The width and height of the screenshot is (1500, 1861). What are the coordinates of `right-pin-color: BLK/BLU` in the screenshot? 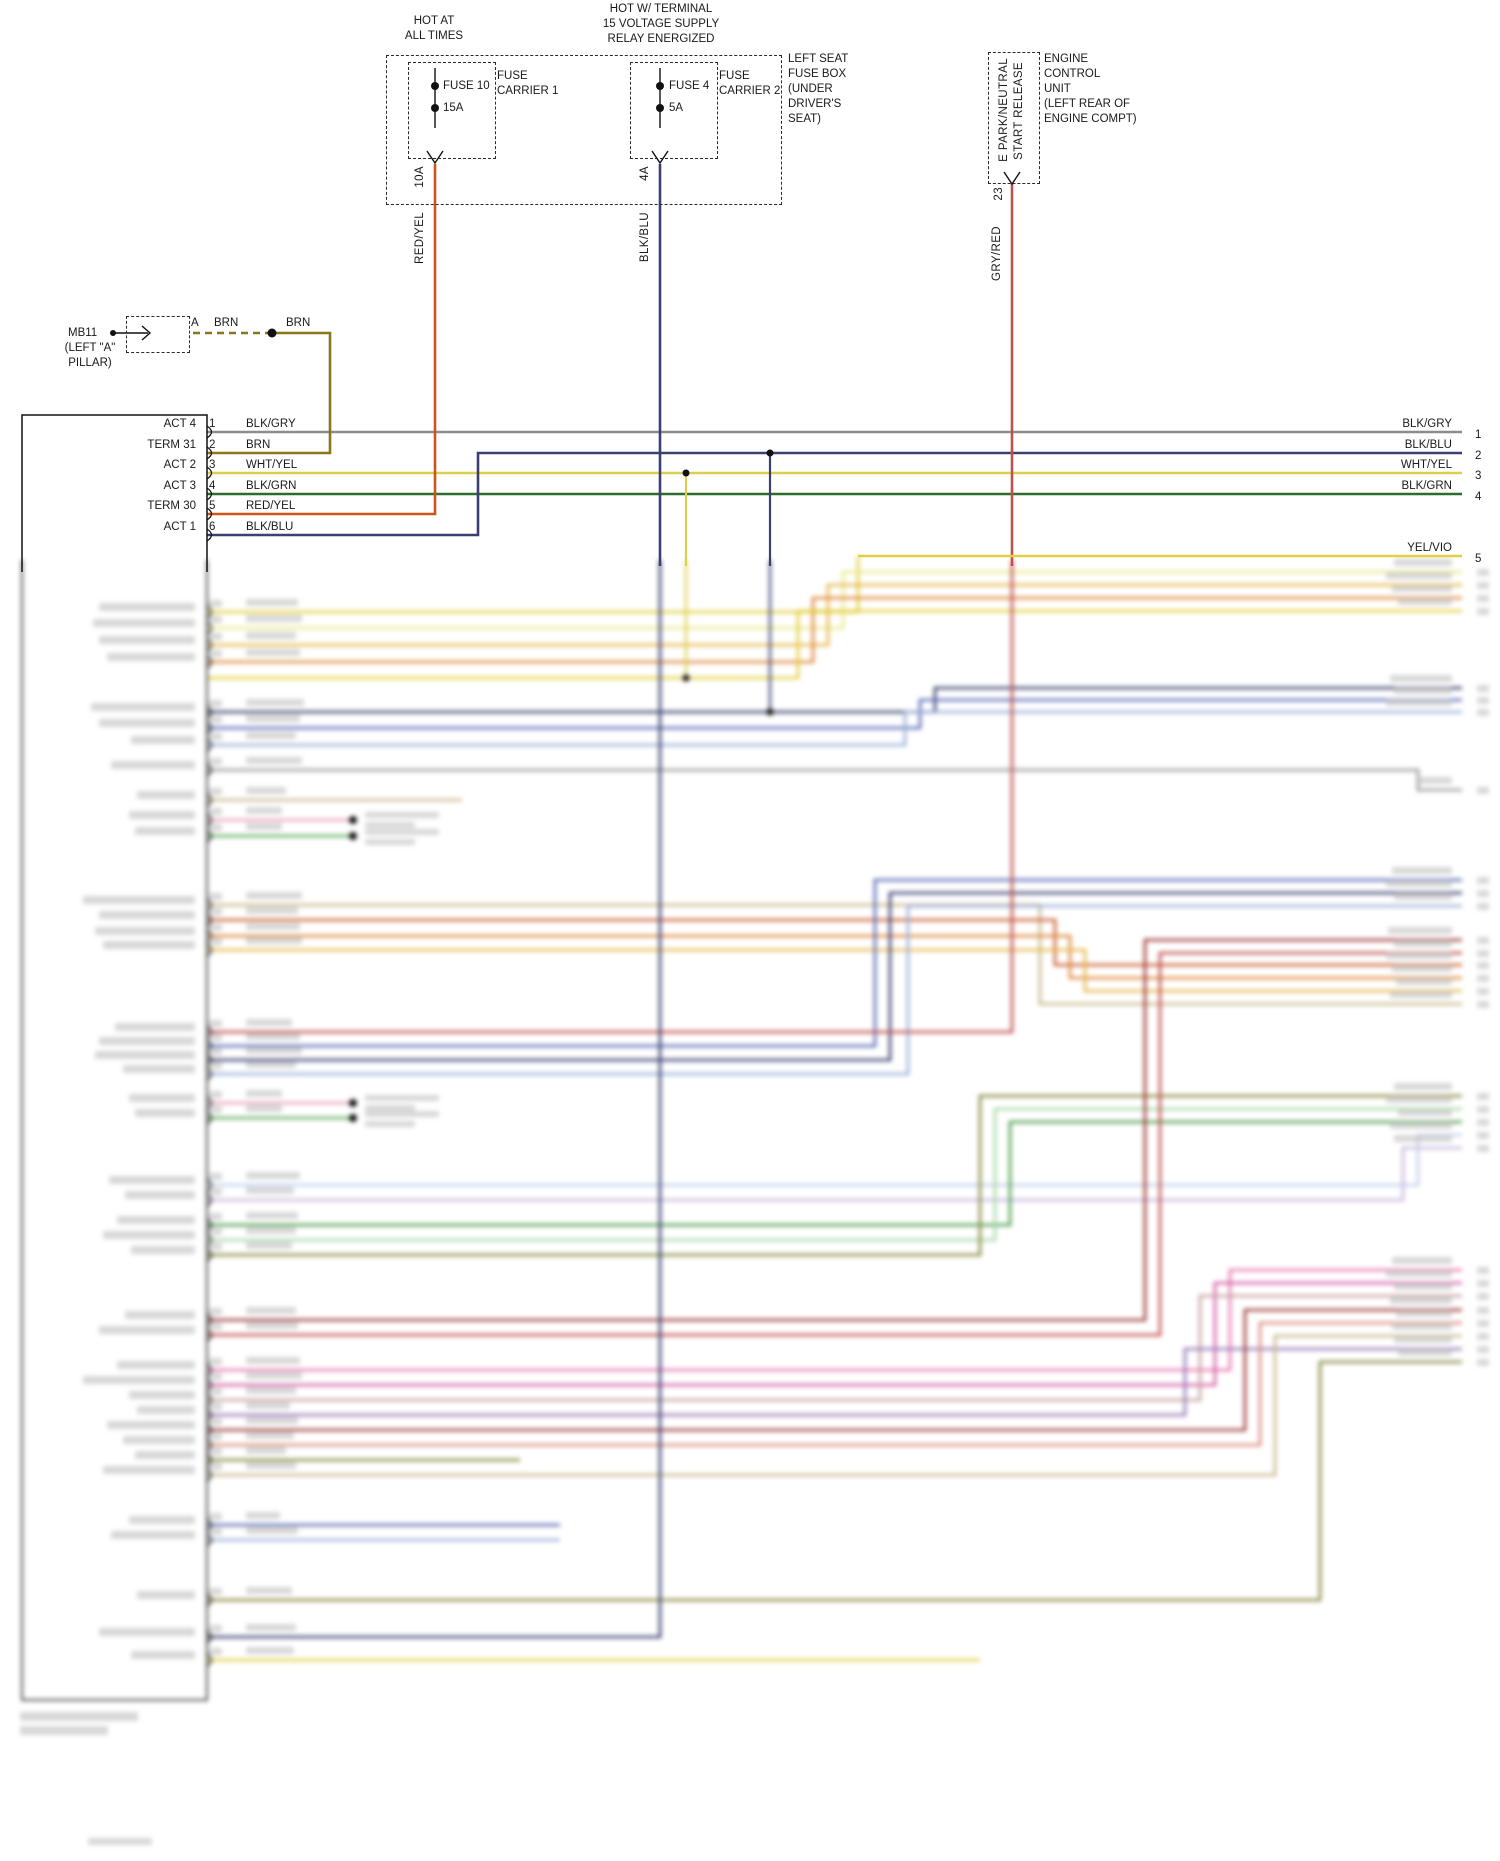 It's located at (1428, 445).